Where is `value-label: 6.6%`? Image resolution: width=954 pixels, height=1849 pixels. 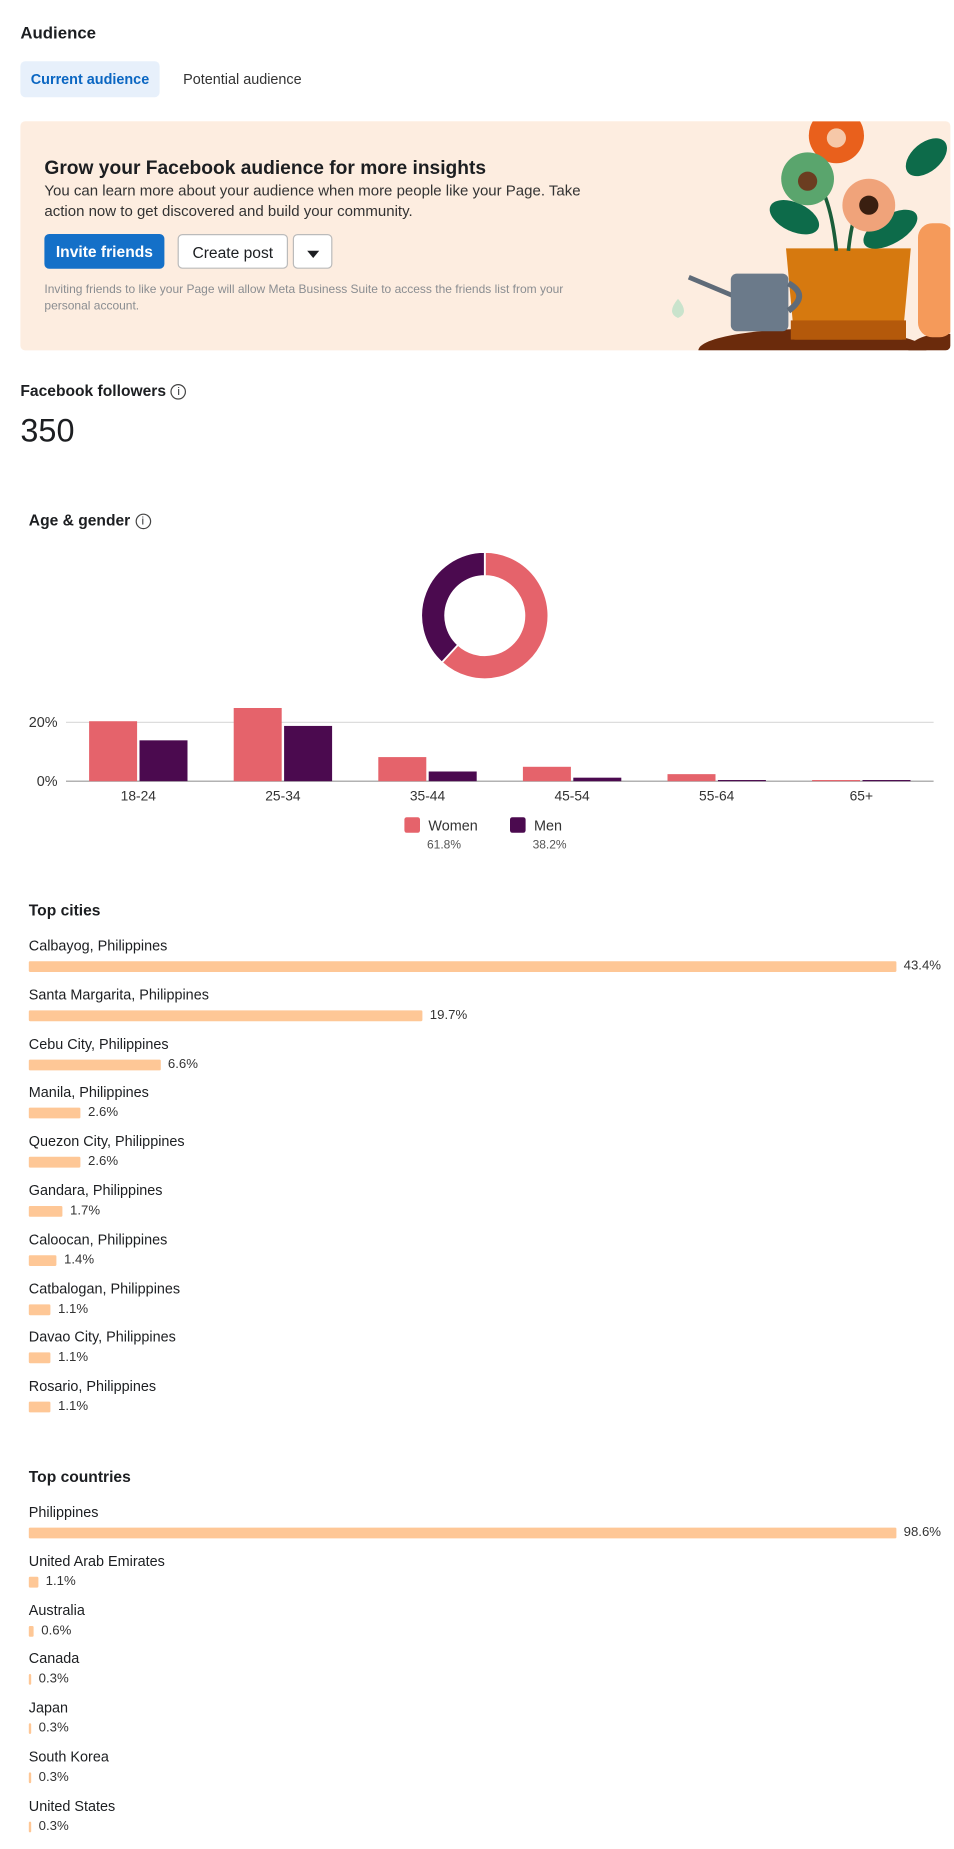 value-label: 6.6% is located at coordinates (183, 1064).